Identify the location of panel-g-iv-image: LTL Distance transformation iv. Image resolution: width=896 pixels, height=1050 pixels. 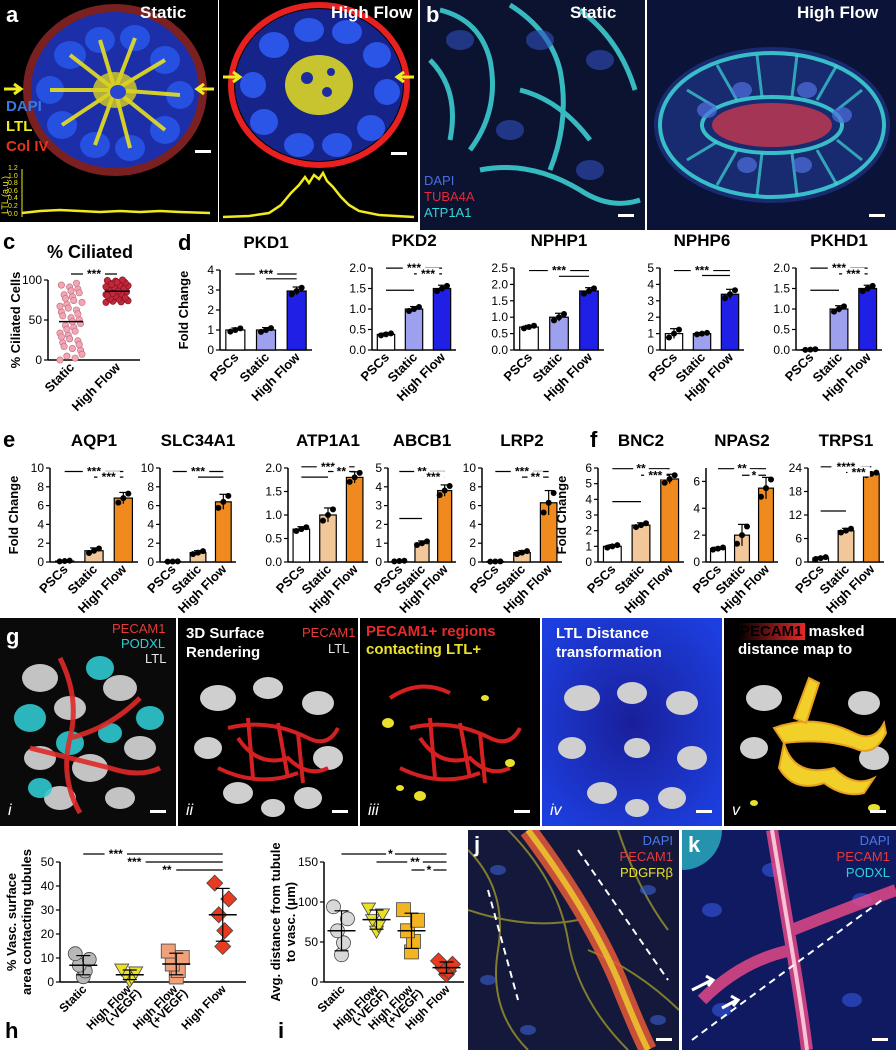
(632, 722).